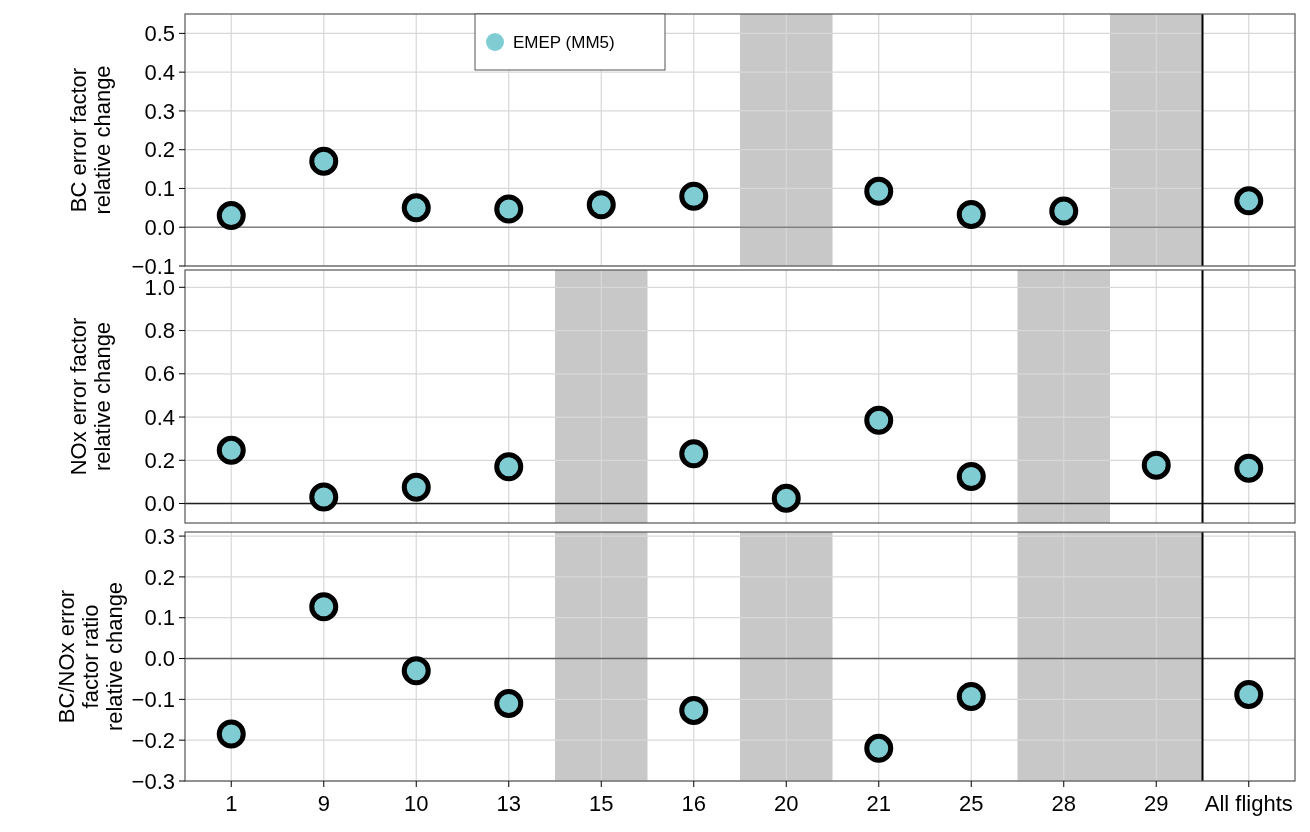 The height and width of the screenshot is (832, 1310). What do you see at coordinates (159, 331) in the screenshot?
I see `y-tick-label: 0.8` at bounding box center [159, 331].